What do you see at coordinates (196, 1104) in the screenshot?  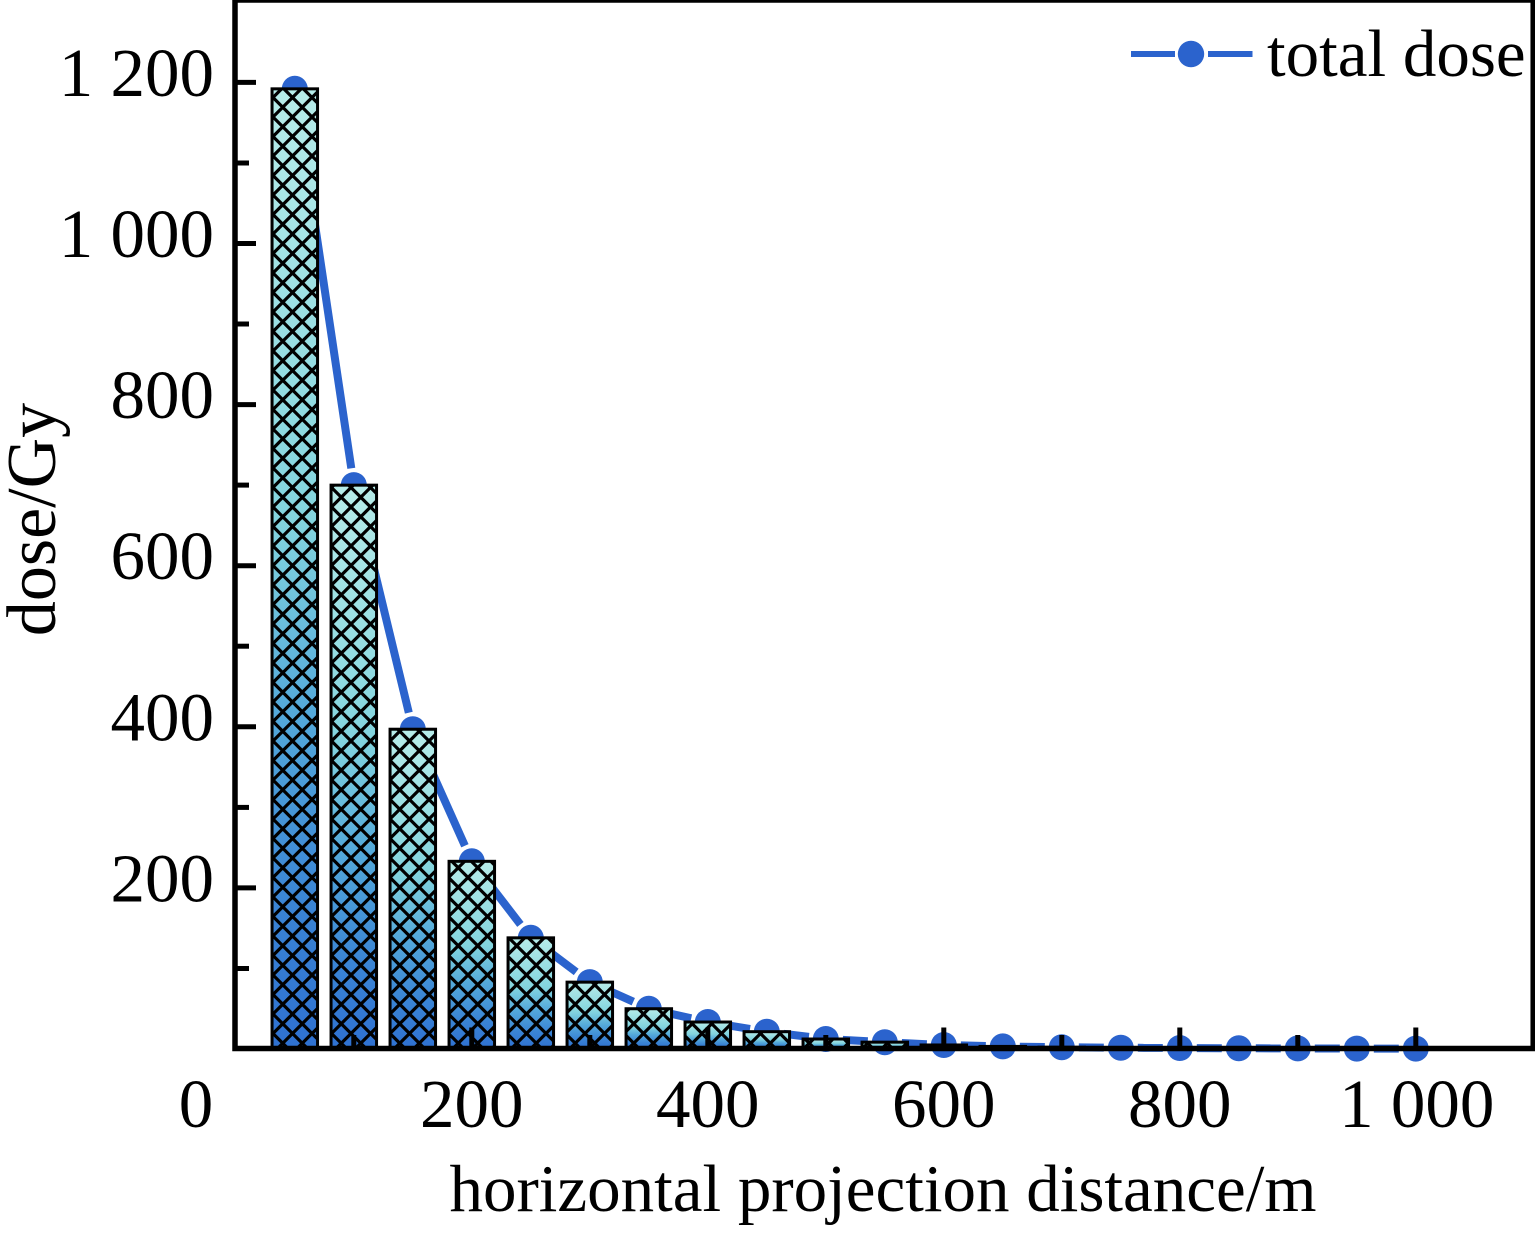 I see `svg-text: 0` at bounding box center [196, 1104].